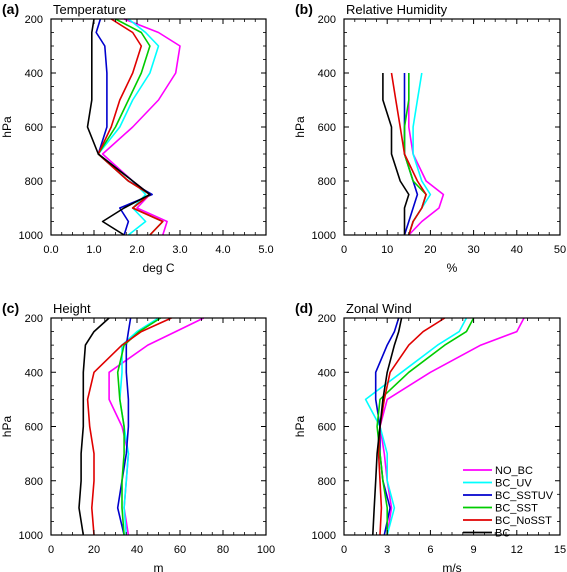  What do you see at coordinates (222, 250) in the screenshot?
I see `x-tick-label: 4.0` at bounding box center [222, 250].